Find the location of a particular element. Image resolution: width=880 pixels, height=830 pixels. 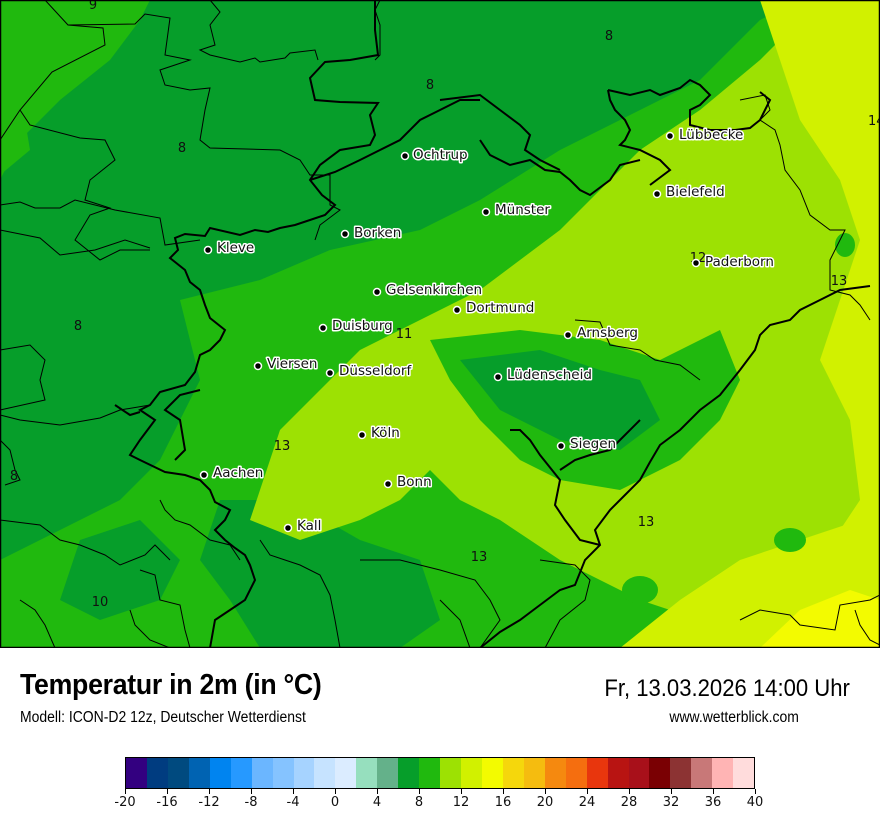

temperature-colorbar is located at coordinates (440, 773).